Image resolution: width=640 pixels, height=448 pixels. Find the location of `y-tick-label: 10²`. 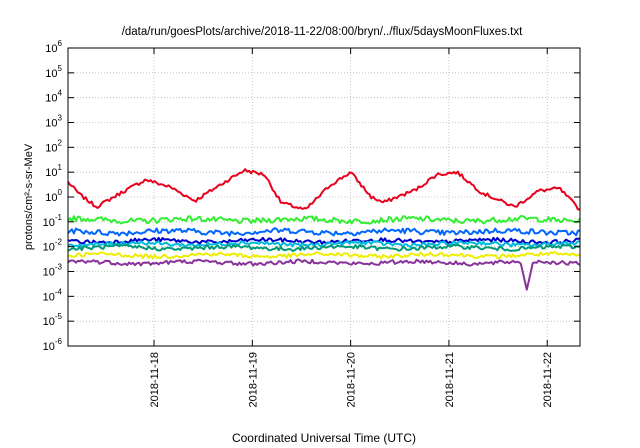

y-tick-label: 10² is located at coordinates (53, 146).